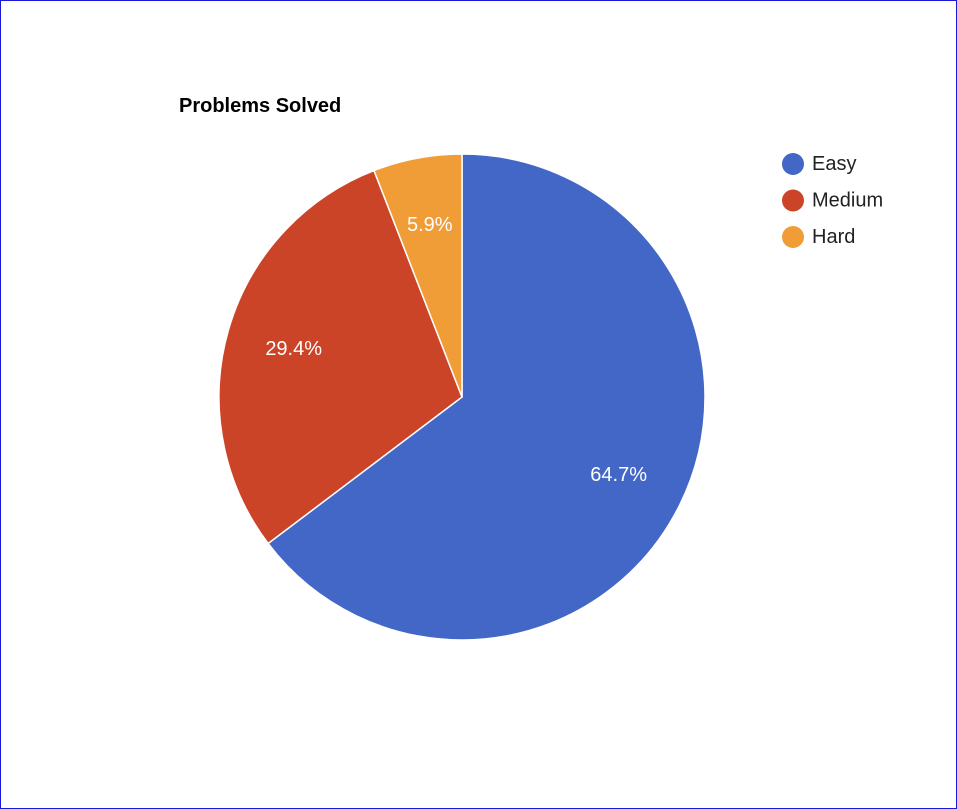 The height and width of the screenshot is (809, 957). What do you see at coordinates (834, 164) in the screenshot?
I see `legend-label-easy: Easy` at bounding box center [834, 164].